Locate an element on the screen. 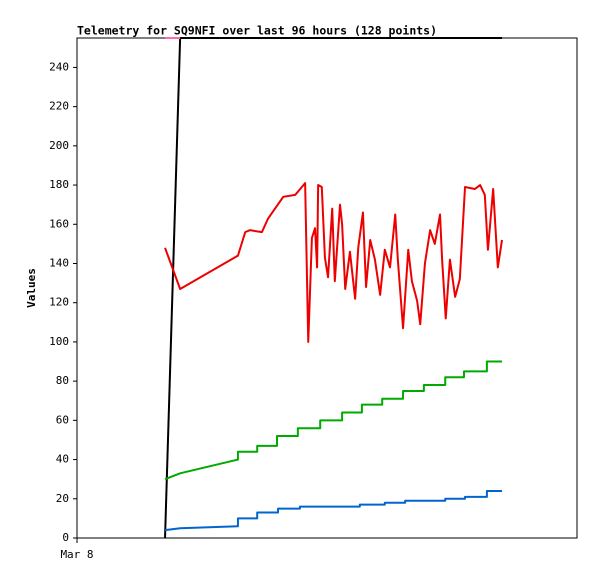 The width and height of the screenshot is (597, 579). y-tick-label: 20 is located at coordinates (62, 498).